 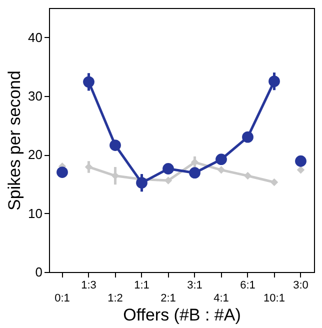 I want to click on y-tick-label: 10, so click(x=35, y=213).